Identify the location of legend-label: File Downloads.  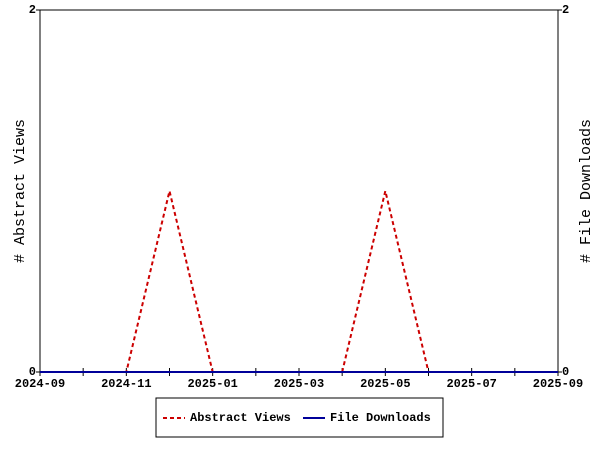
(380, 418).